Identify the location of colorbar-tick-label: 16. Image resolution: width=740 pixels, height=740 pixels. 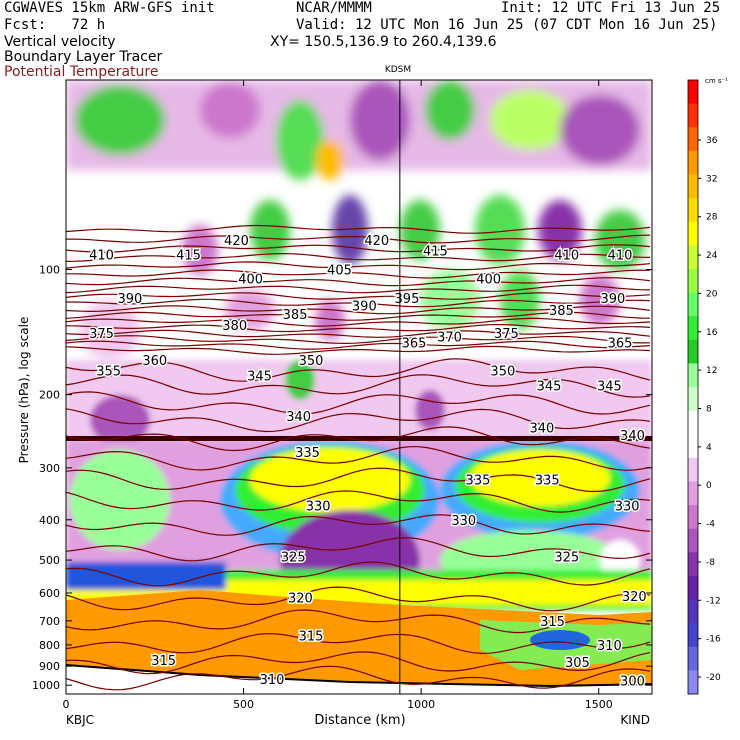
(712, 333).